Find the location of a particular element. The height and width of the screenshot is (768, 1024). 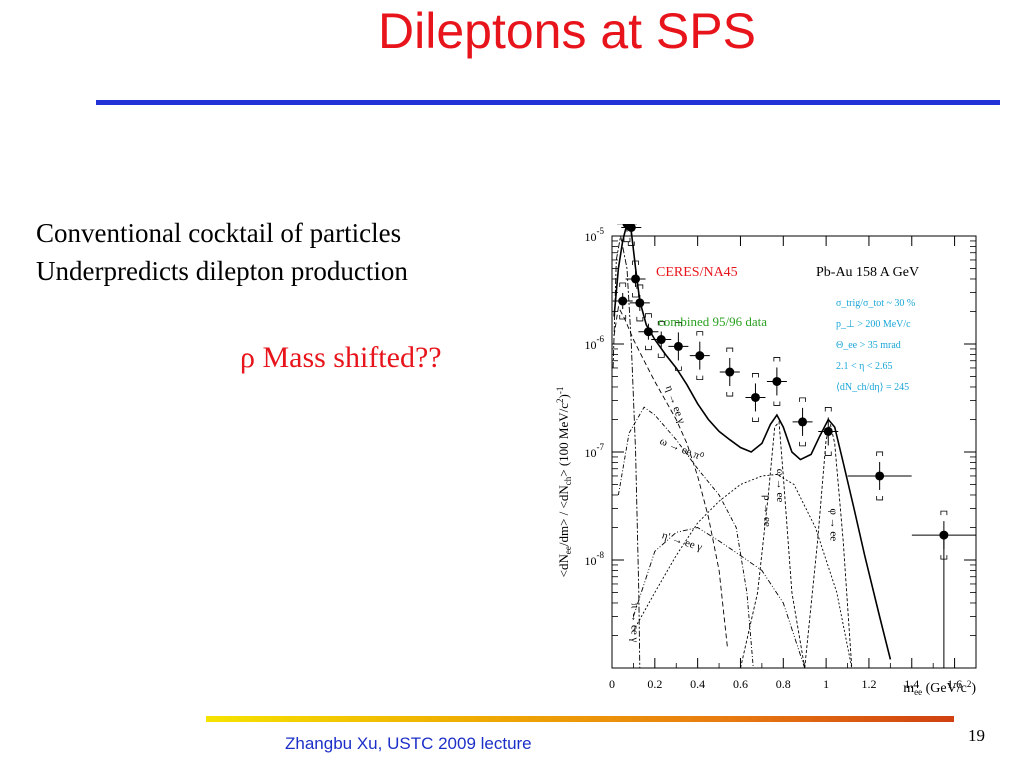

cut-label: Θ_ee > 35 mrad is located at coordinates (868, 345).